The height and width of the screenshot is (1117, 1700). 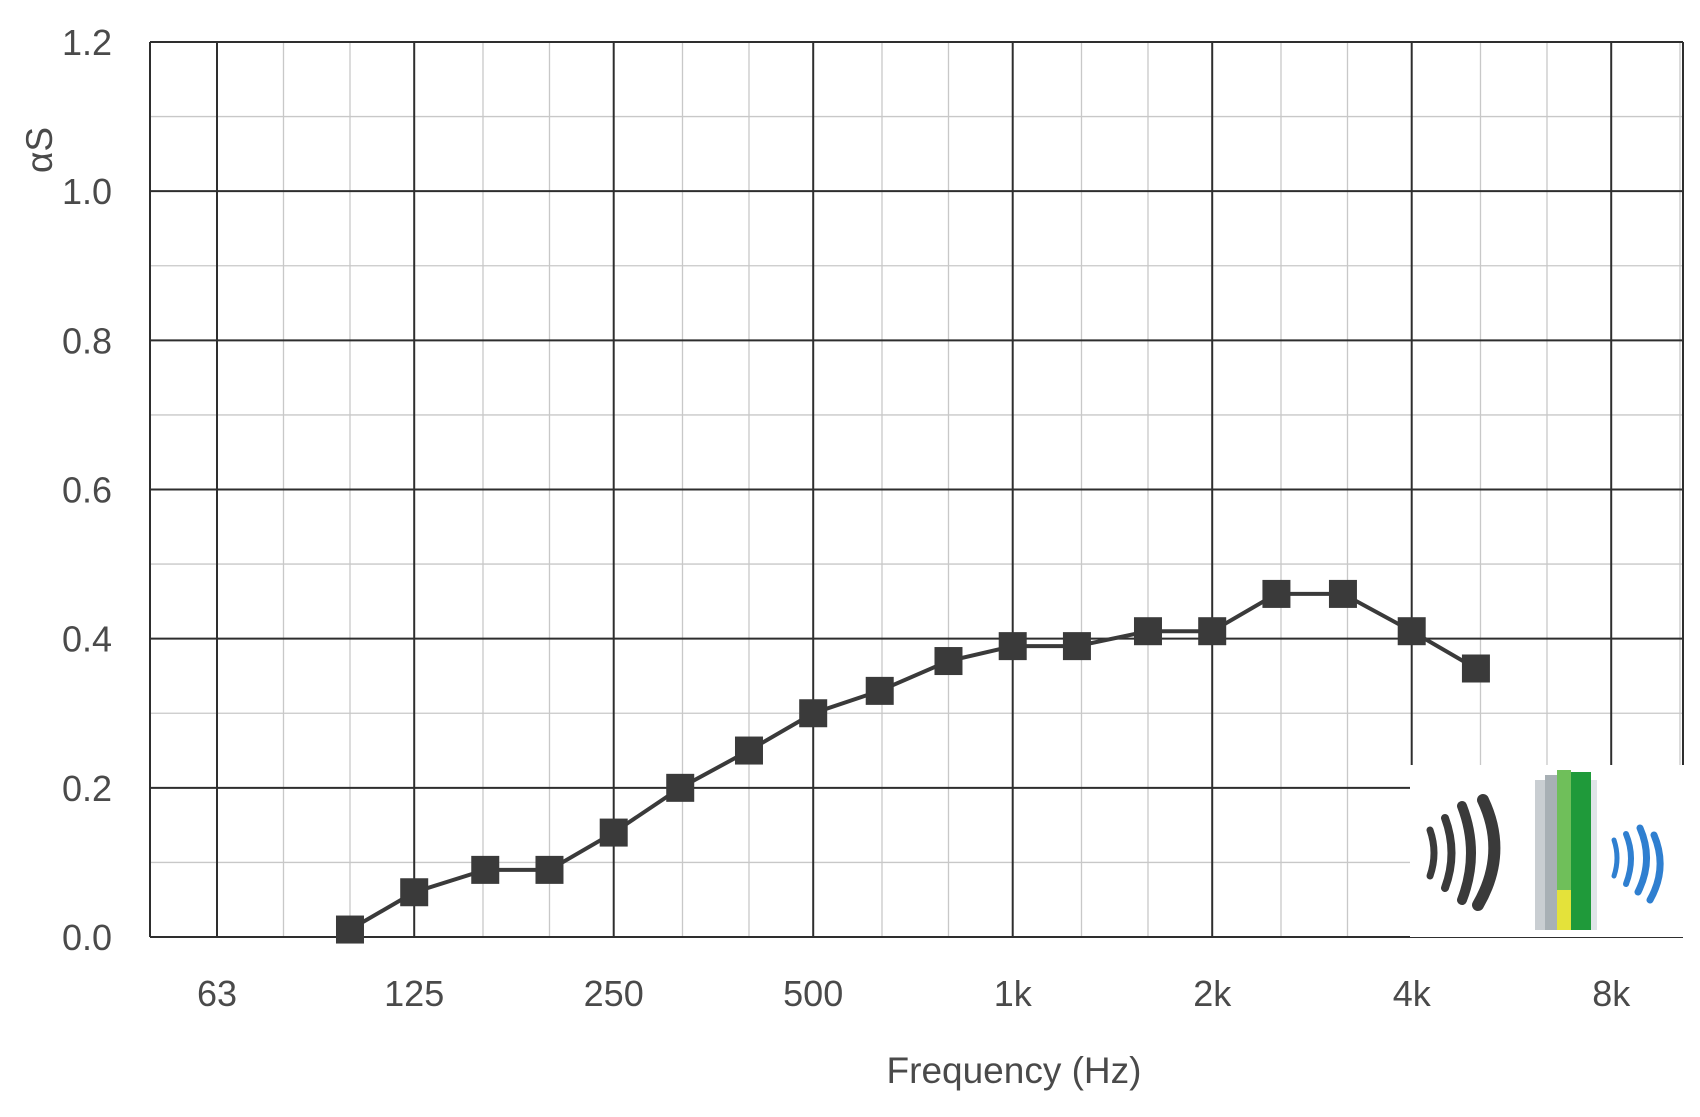 What do you see at coordinates (414, 993) in the screenshot?
I see `x-tick-label: 125` at bounding box center [414, 993].